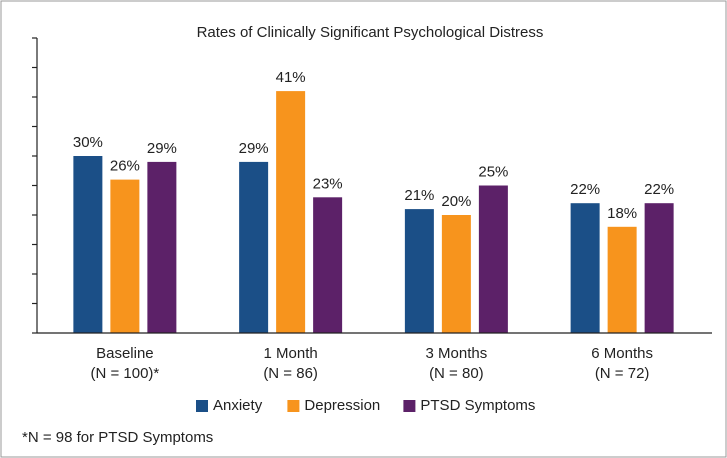  Describe the element at coordinates (124, 373) in the screenshot. I see `x-tick-sublabel: (N = 100)*` at that location.